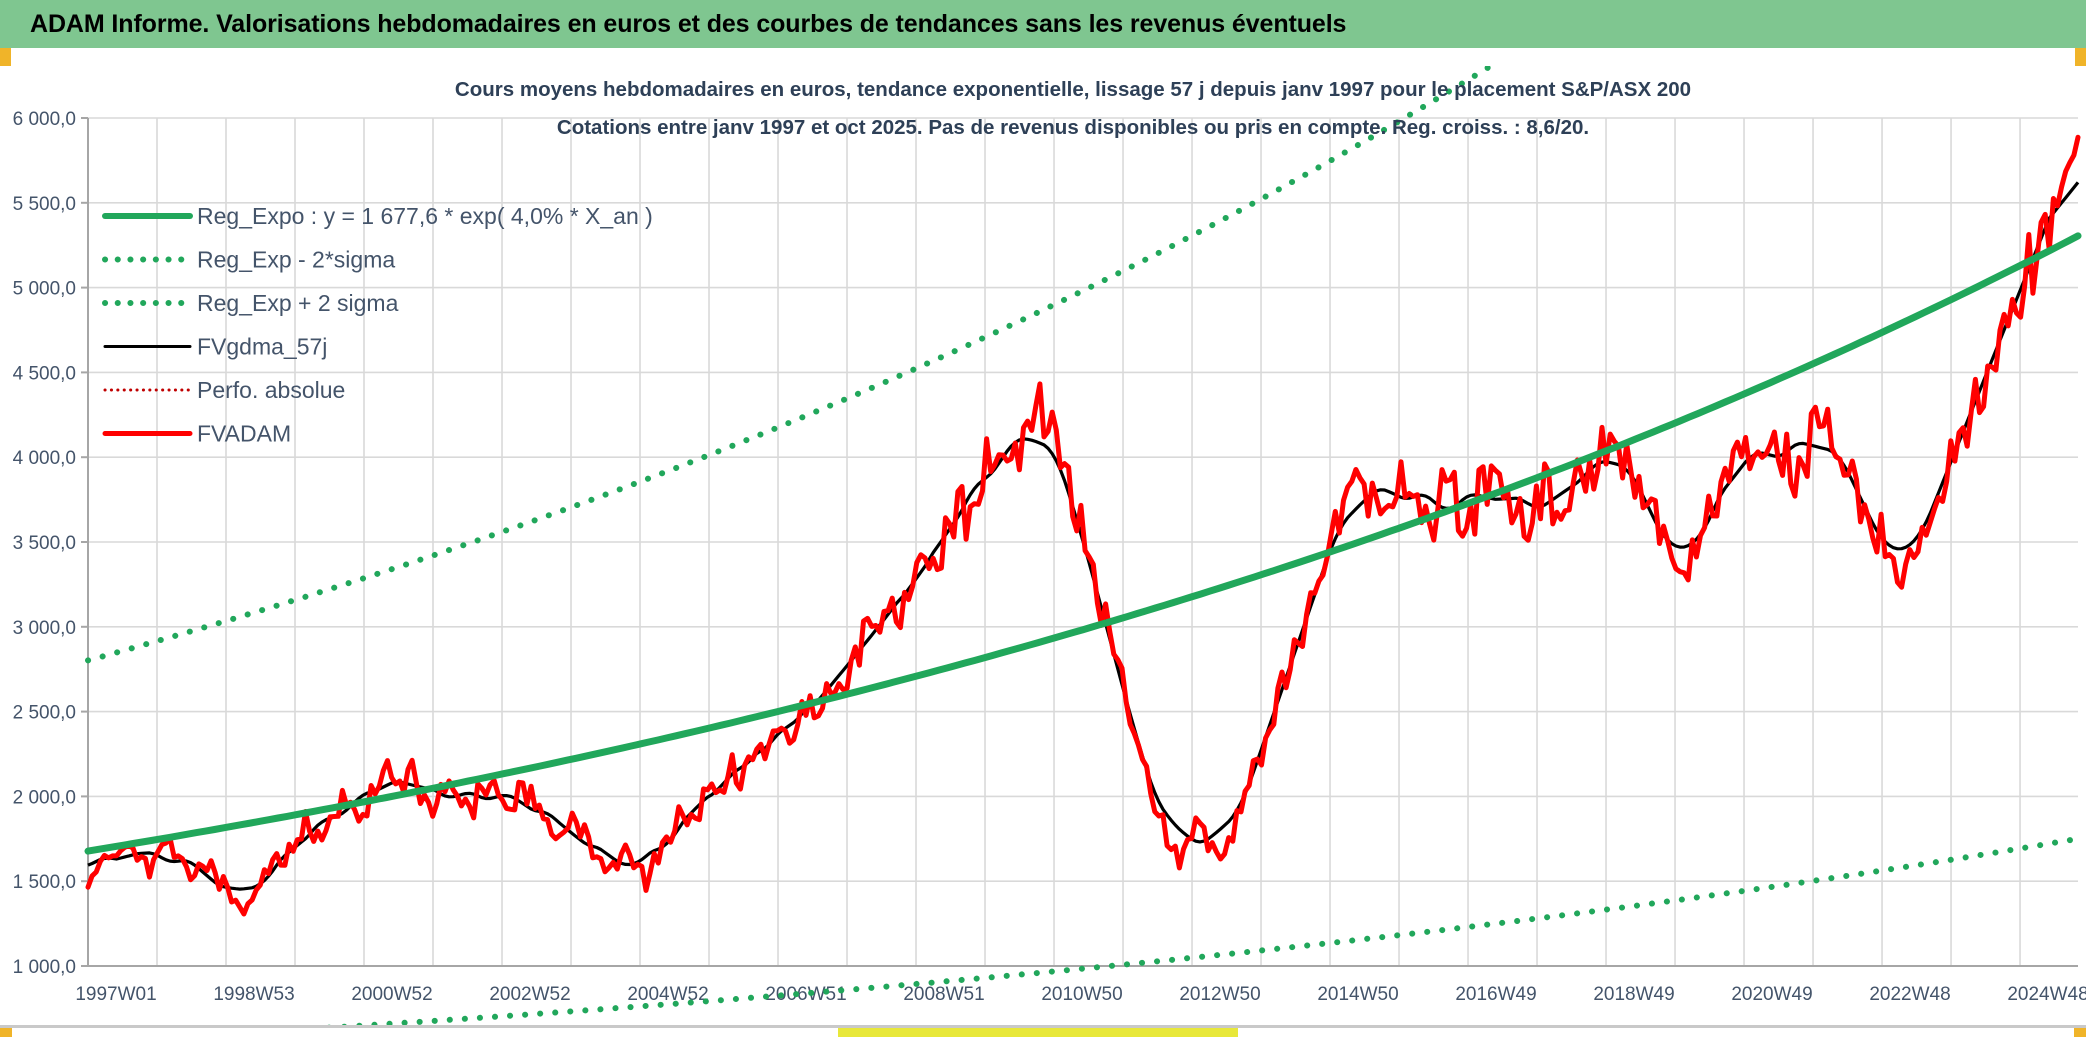  Describe the element at coordinates (6, 1032) in the screenshot. I see `footer-accent-left` at that location.